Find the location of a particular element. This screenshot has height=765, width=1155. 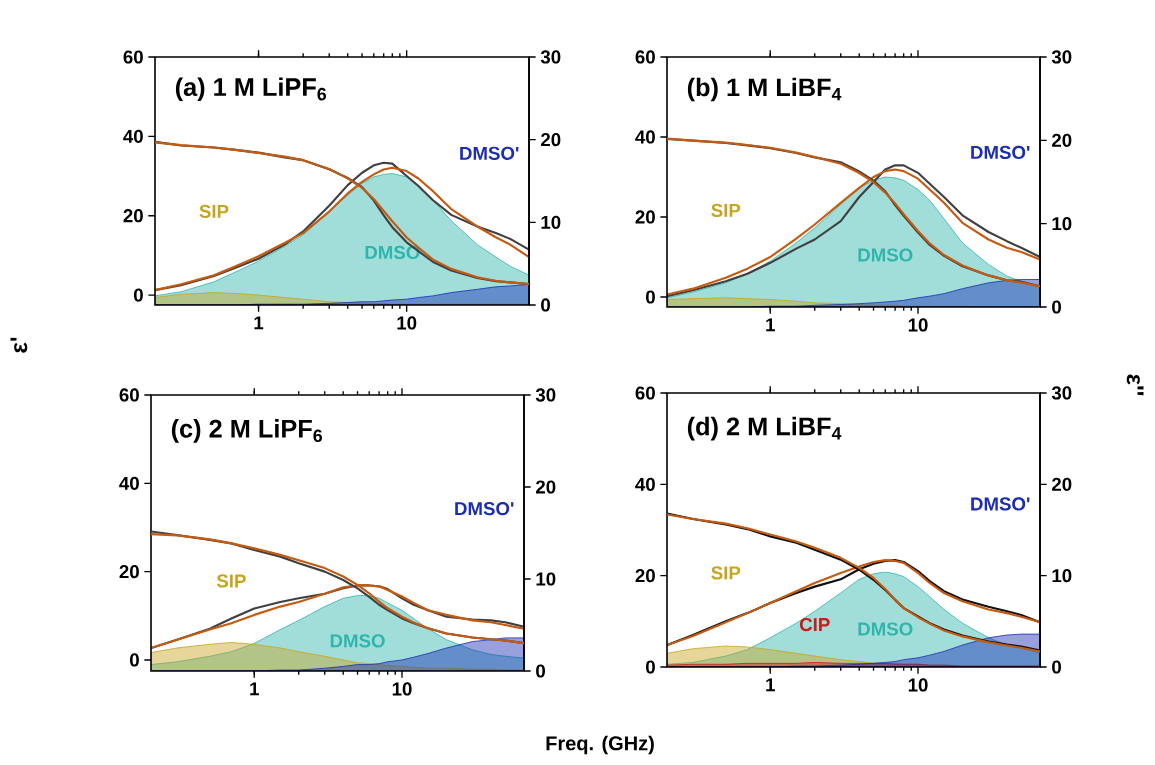

text: (c) 2 M LiPF$_{6}$ is located at coordinates (247, 431).